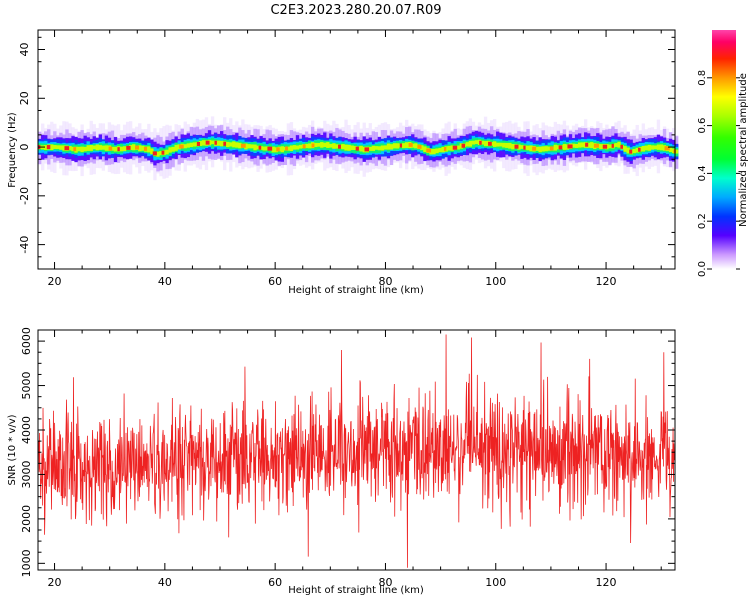 This screenshot has width=750, height=600. I want to click on spectrogram-heatmap, so click(358, 148).